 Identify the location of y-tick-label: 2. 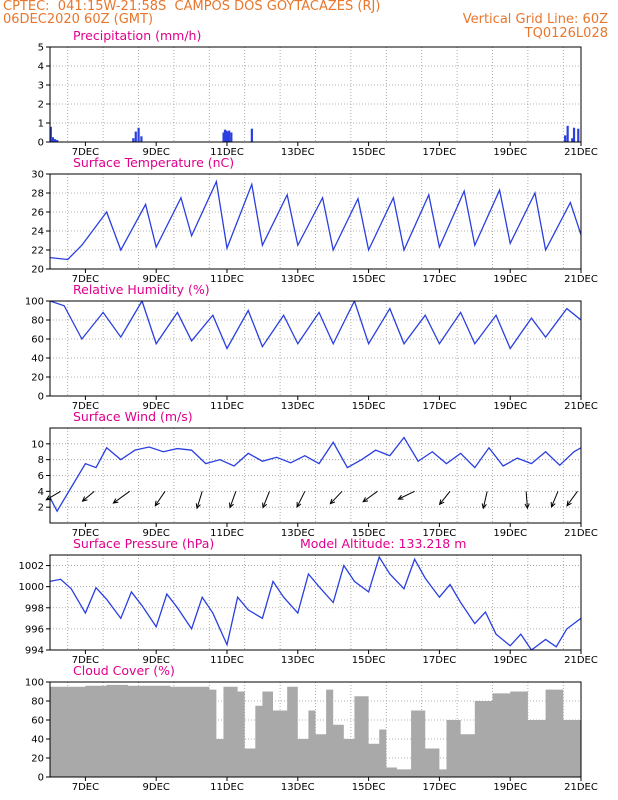
(41, 508).